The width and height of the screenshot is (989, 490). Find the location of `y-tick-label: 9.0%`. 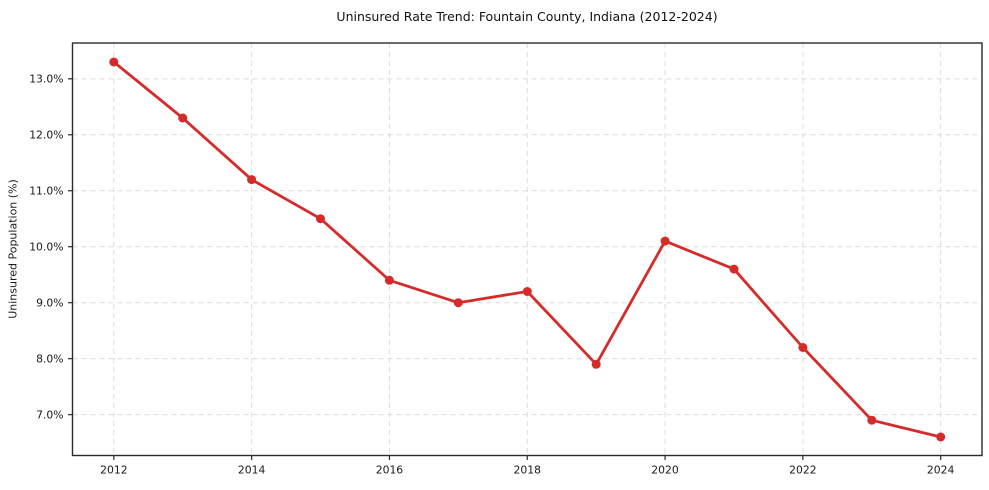

y-tick-label: 9.0% is located at coordinates (49, 303).